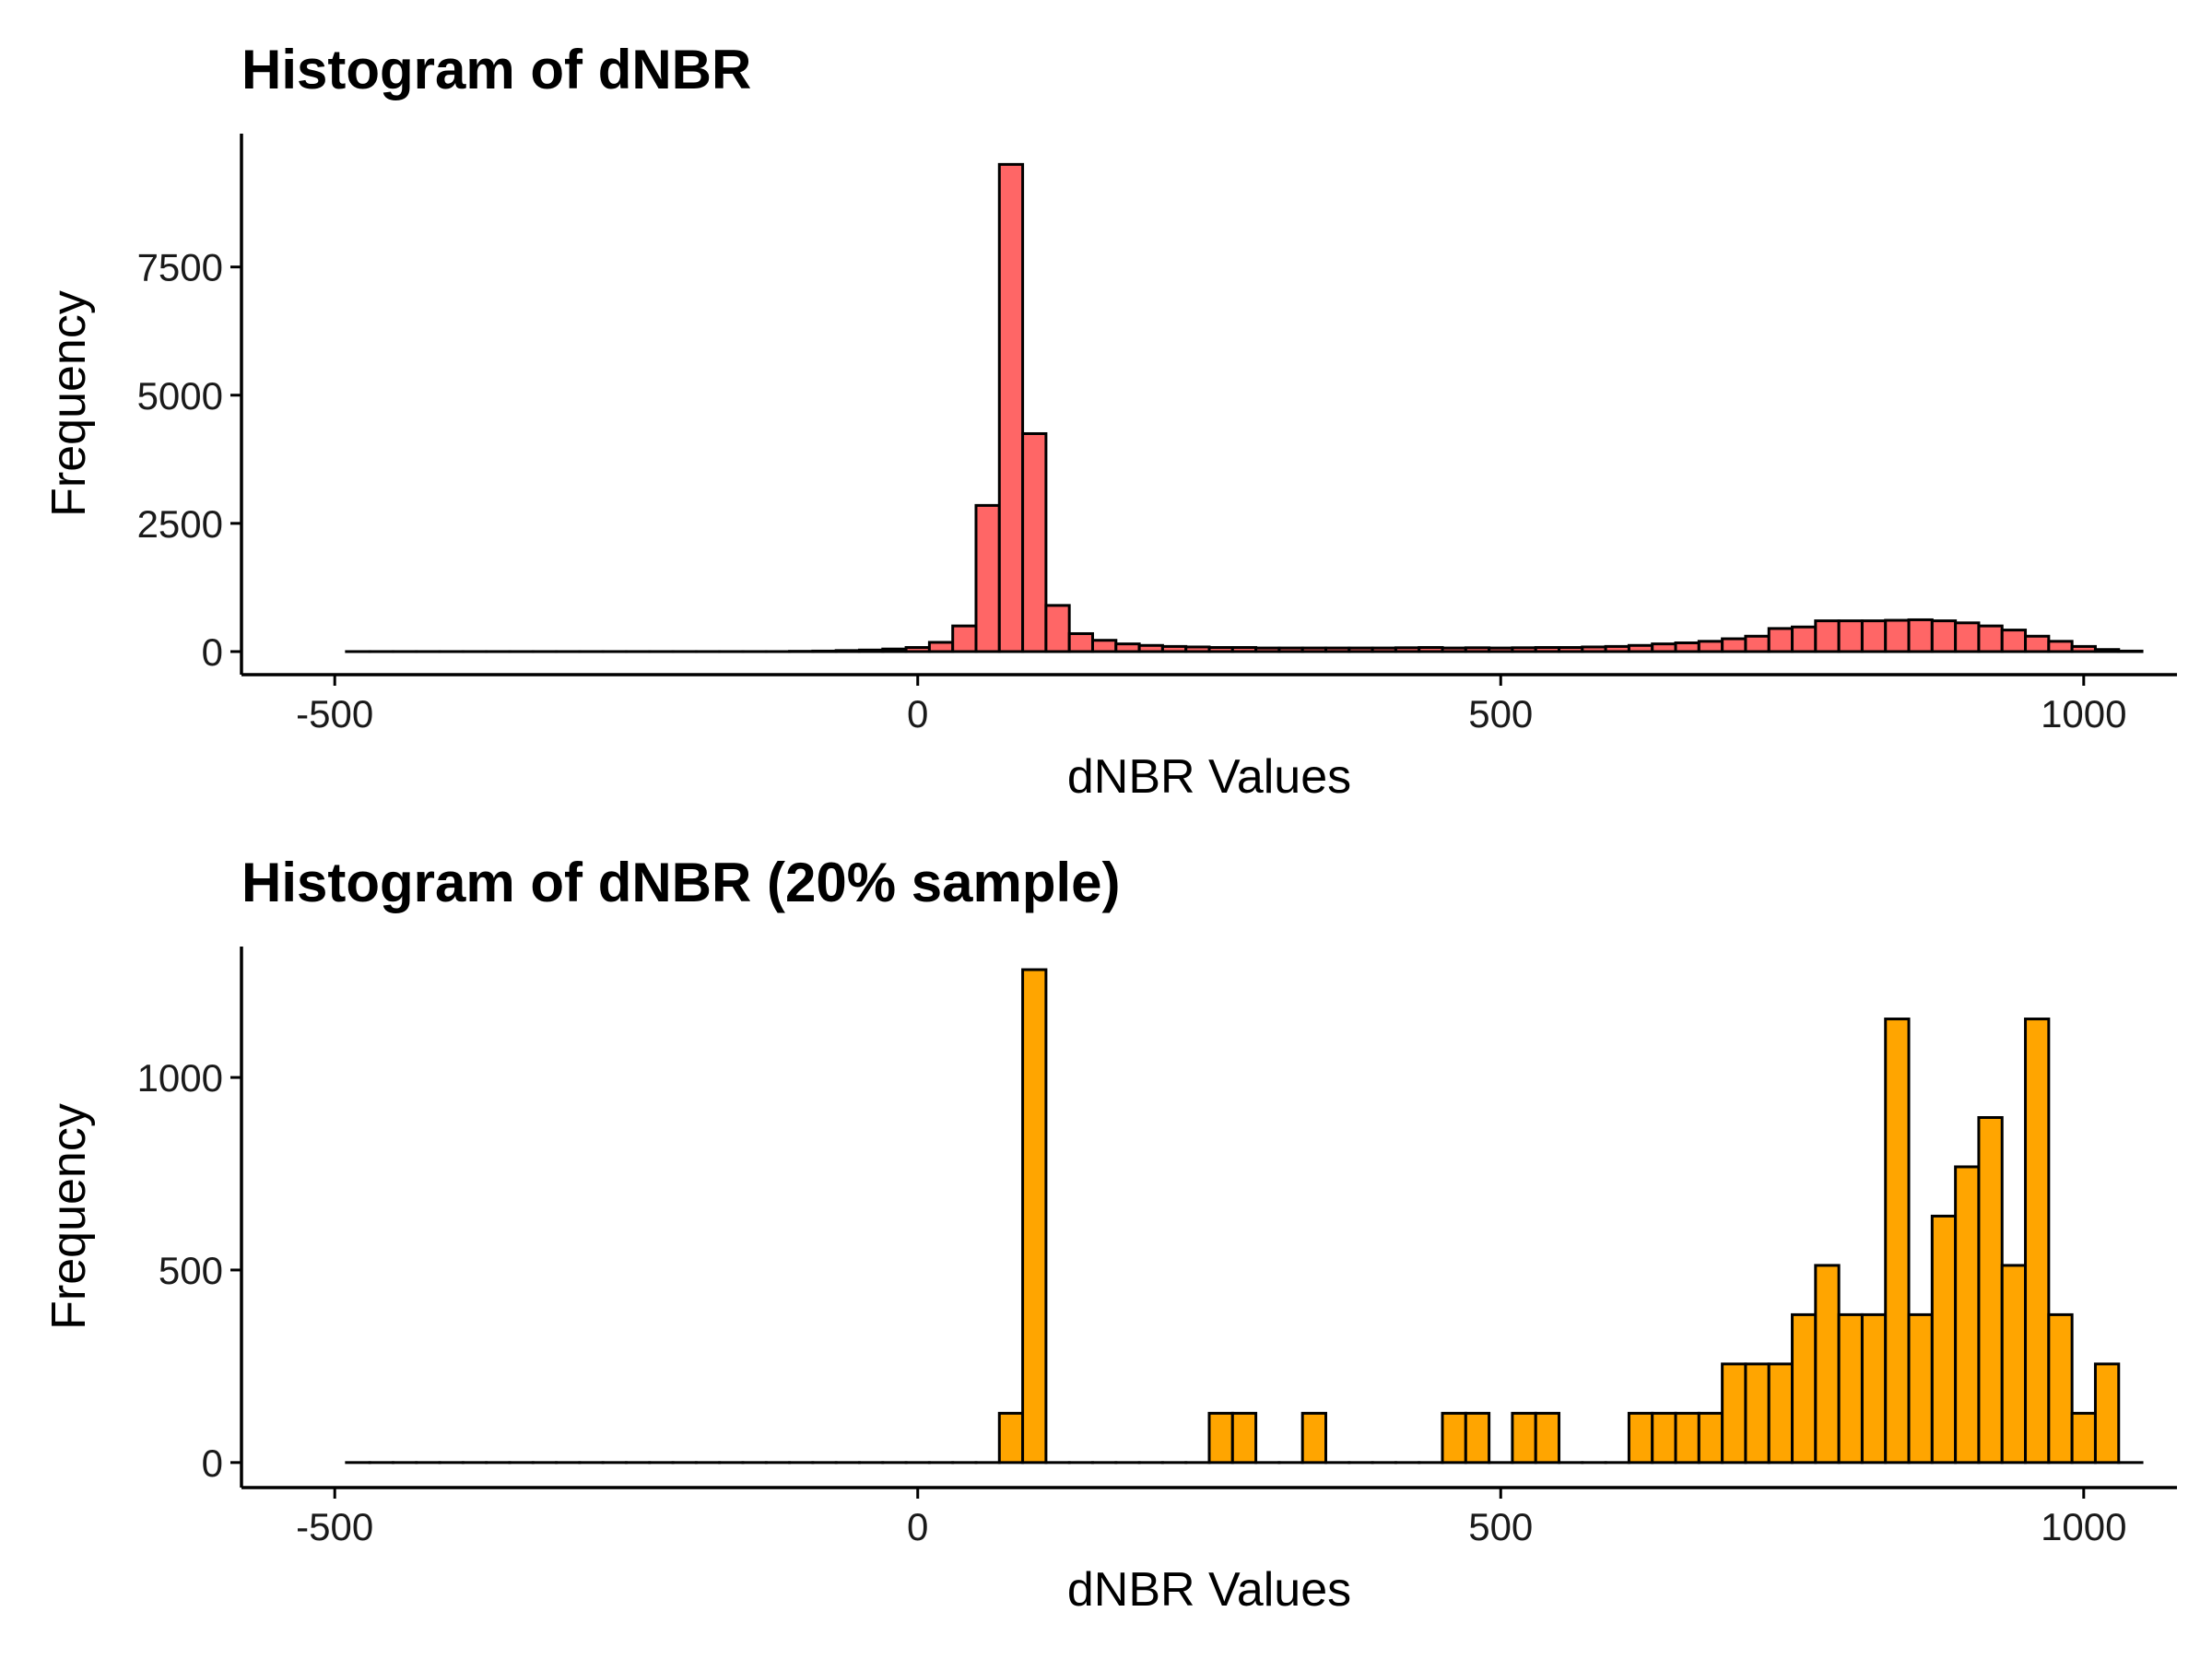 The image size is (2212, 1659). Describe the element at coordinates (1209, 777) in the screenshot. I see `chart-1-x-axis-title: dNBR Values` at that location.